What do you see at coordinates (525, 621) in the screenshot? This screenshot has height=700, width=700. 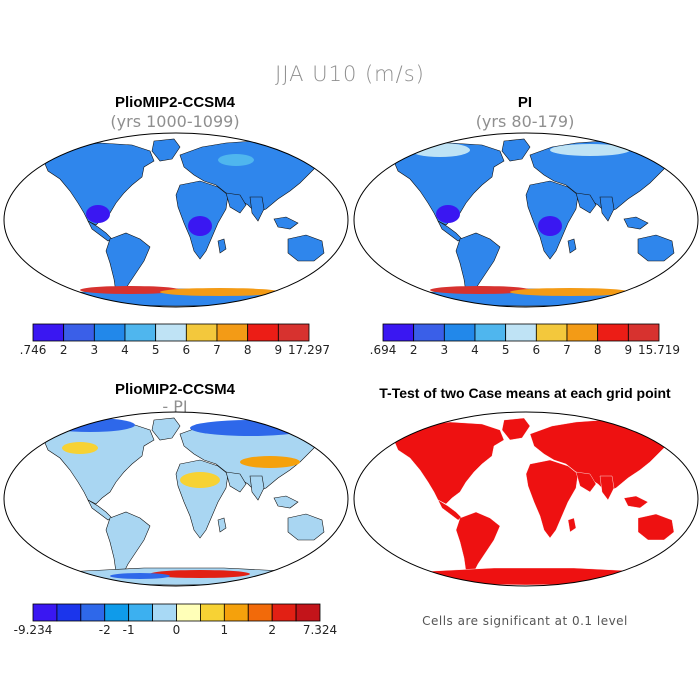 I see `significance-note: Cells are significant at 0.1 level` at bounding box center [525, 621].